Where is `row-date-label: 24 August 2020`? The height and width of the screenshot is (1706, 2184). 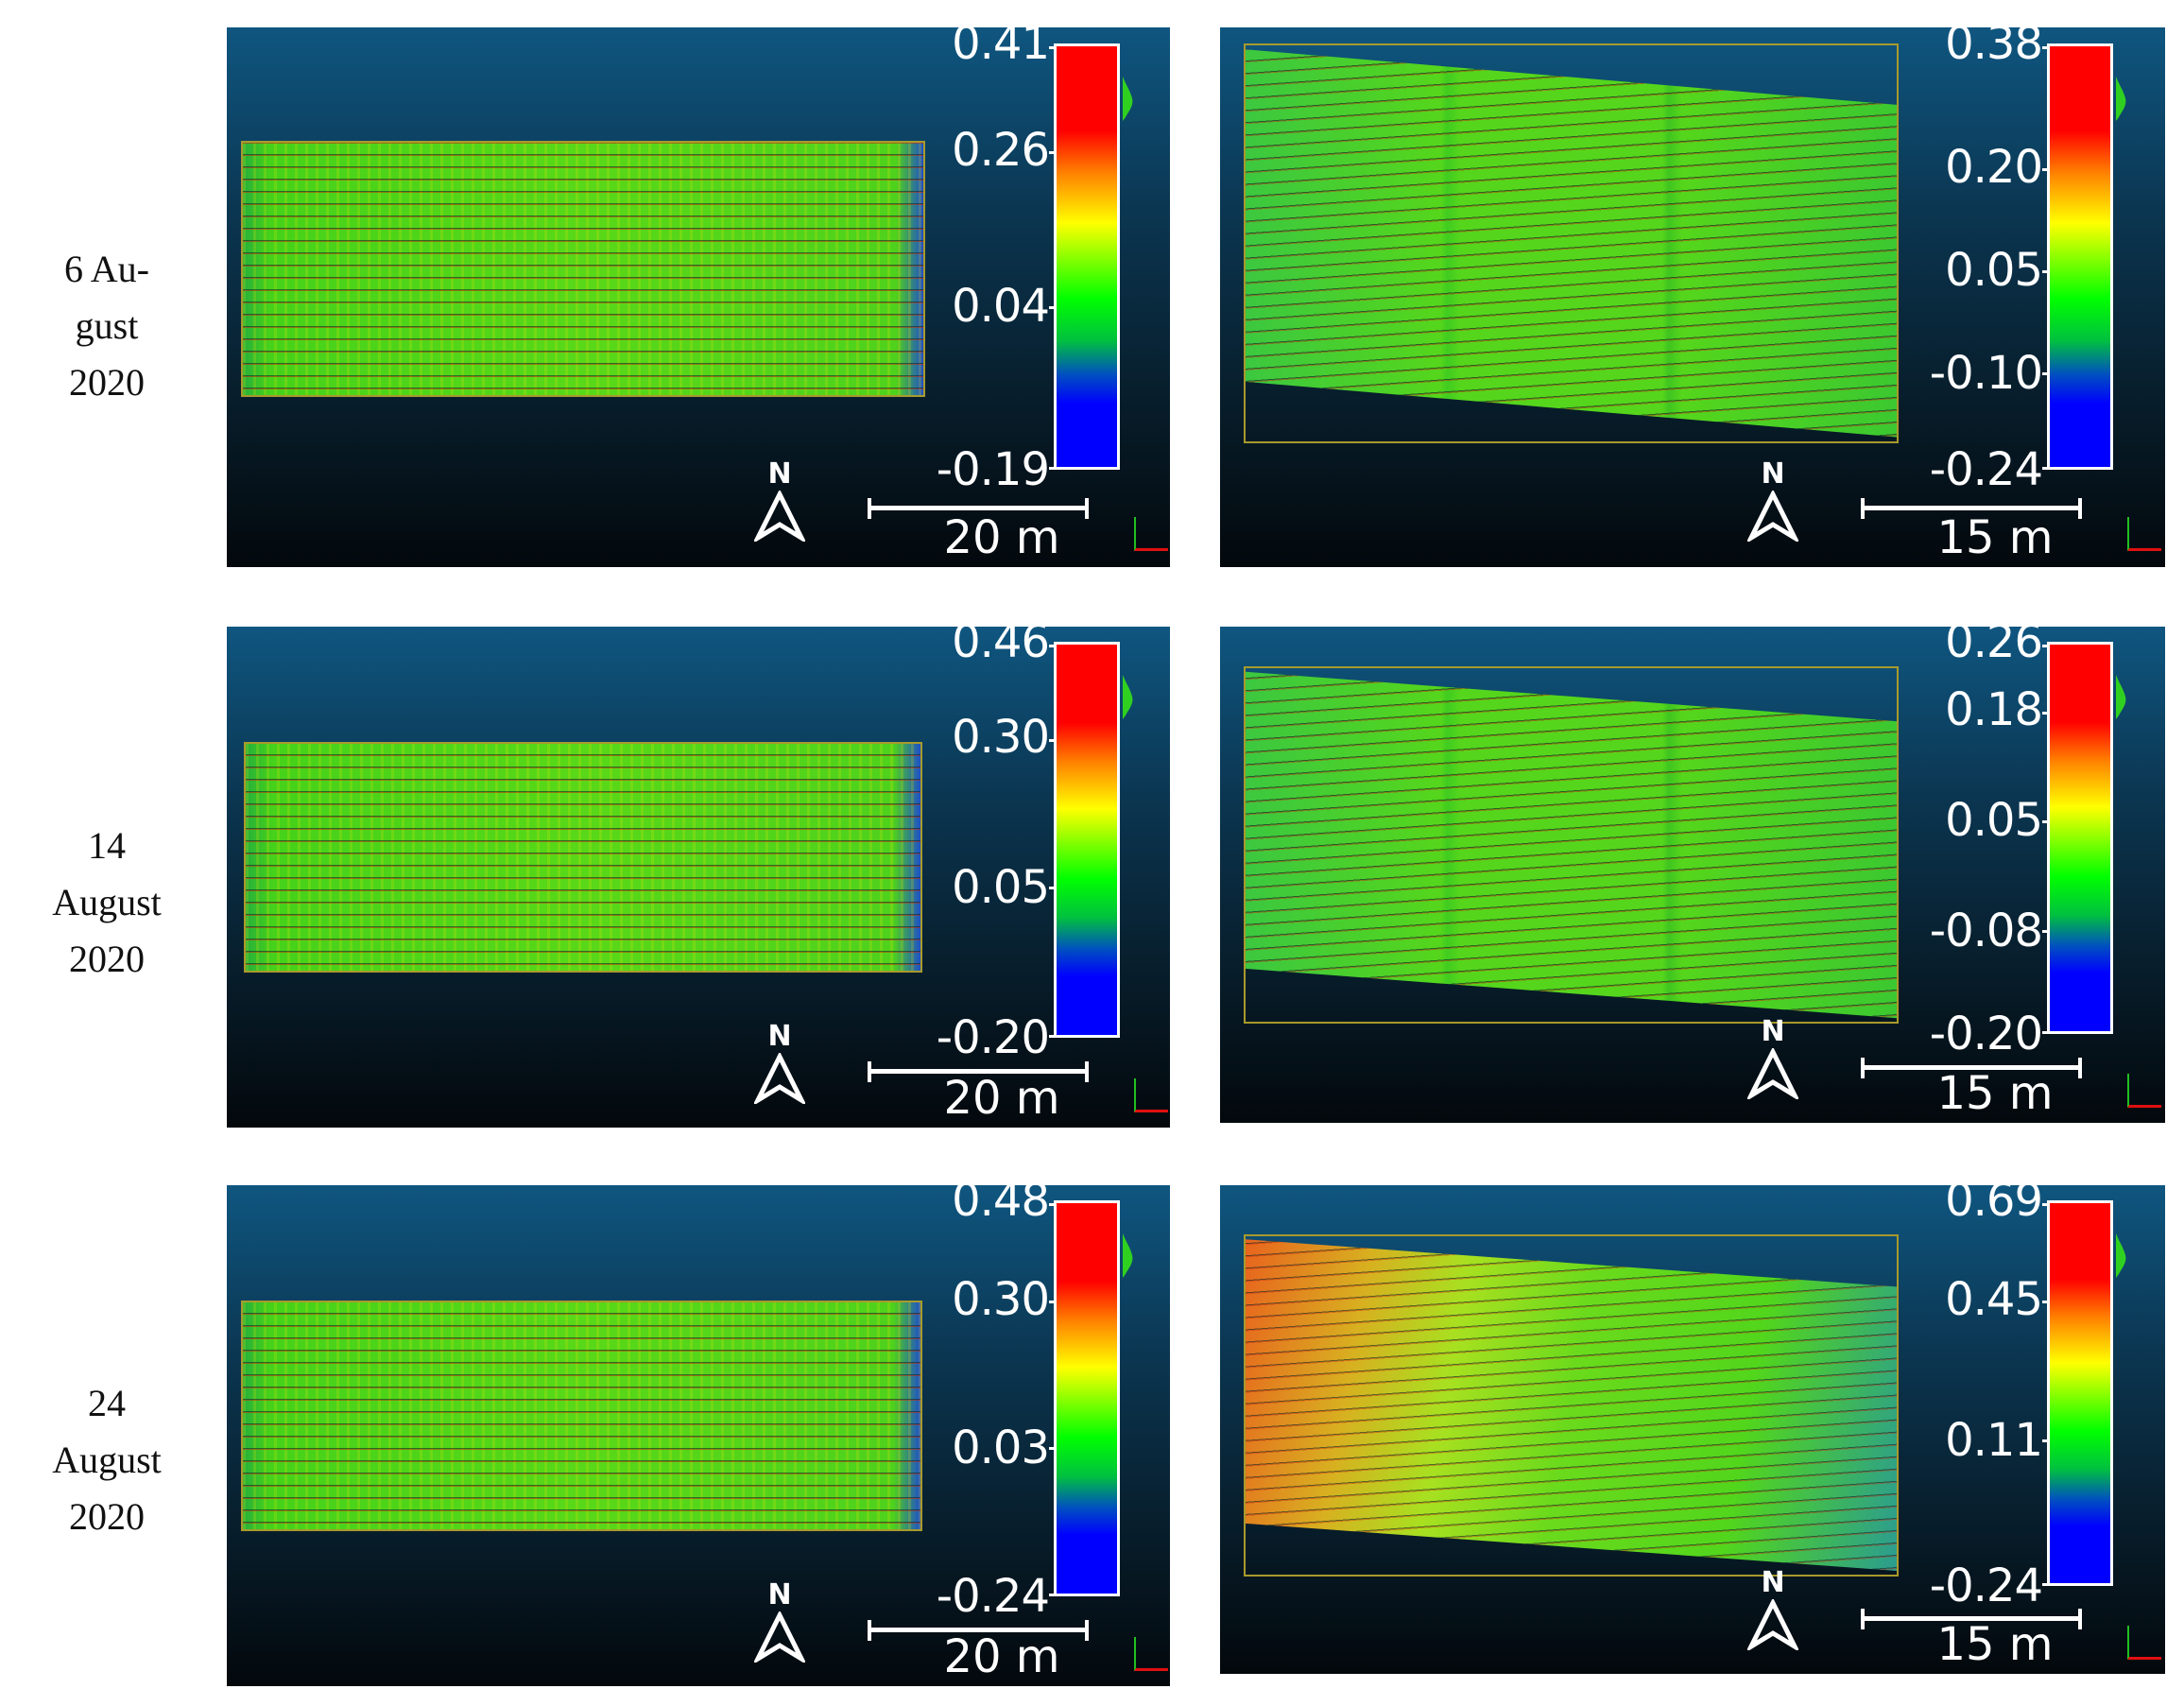 row-date-label: 24 August 2020 is located at coordinates (107, 1460).